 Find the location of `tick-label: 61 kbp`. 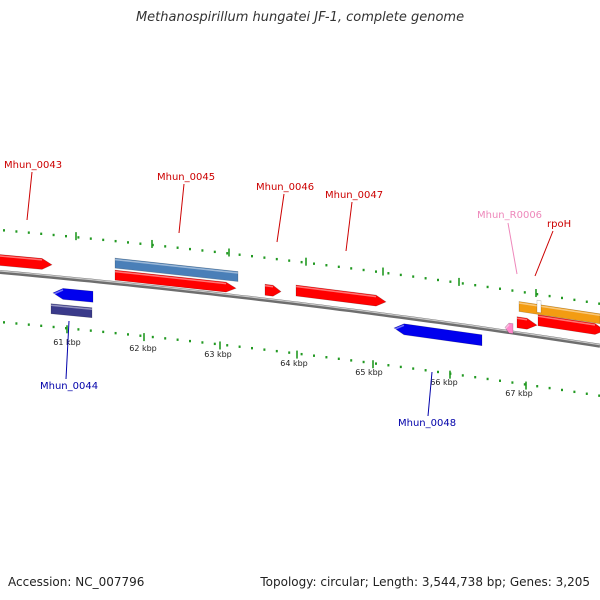

tick-label: 61 kbp is located at coordinates (67, 342).